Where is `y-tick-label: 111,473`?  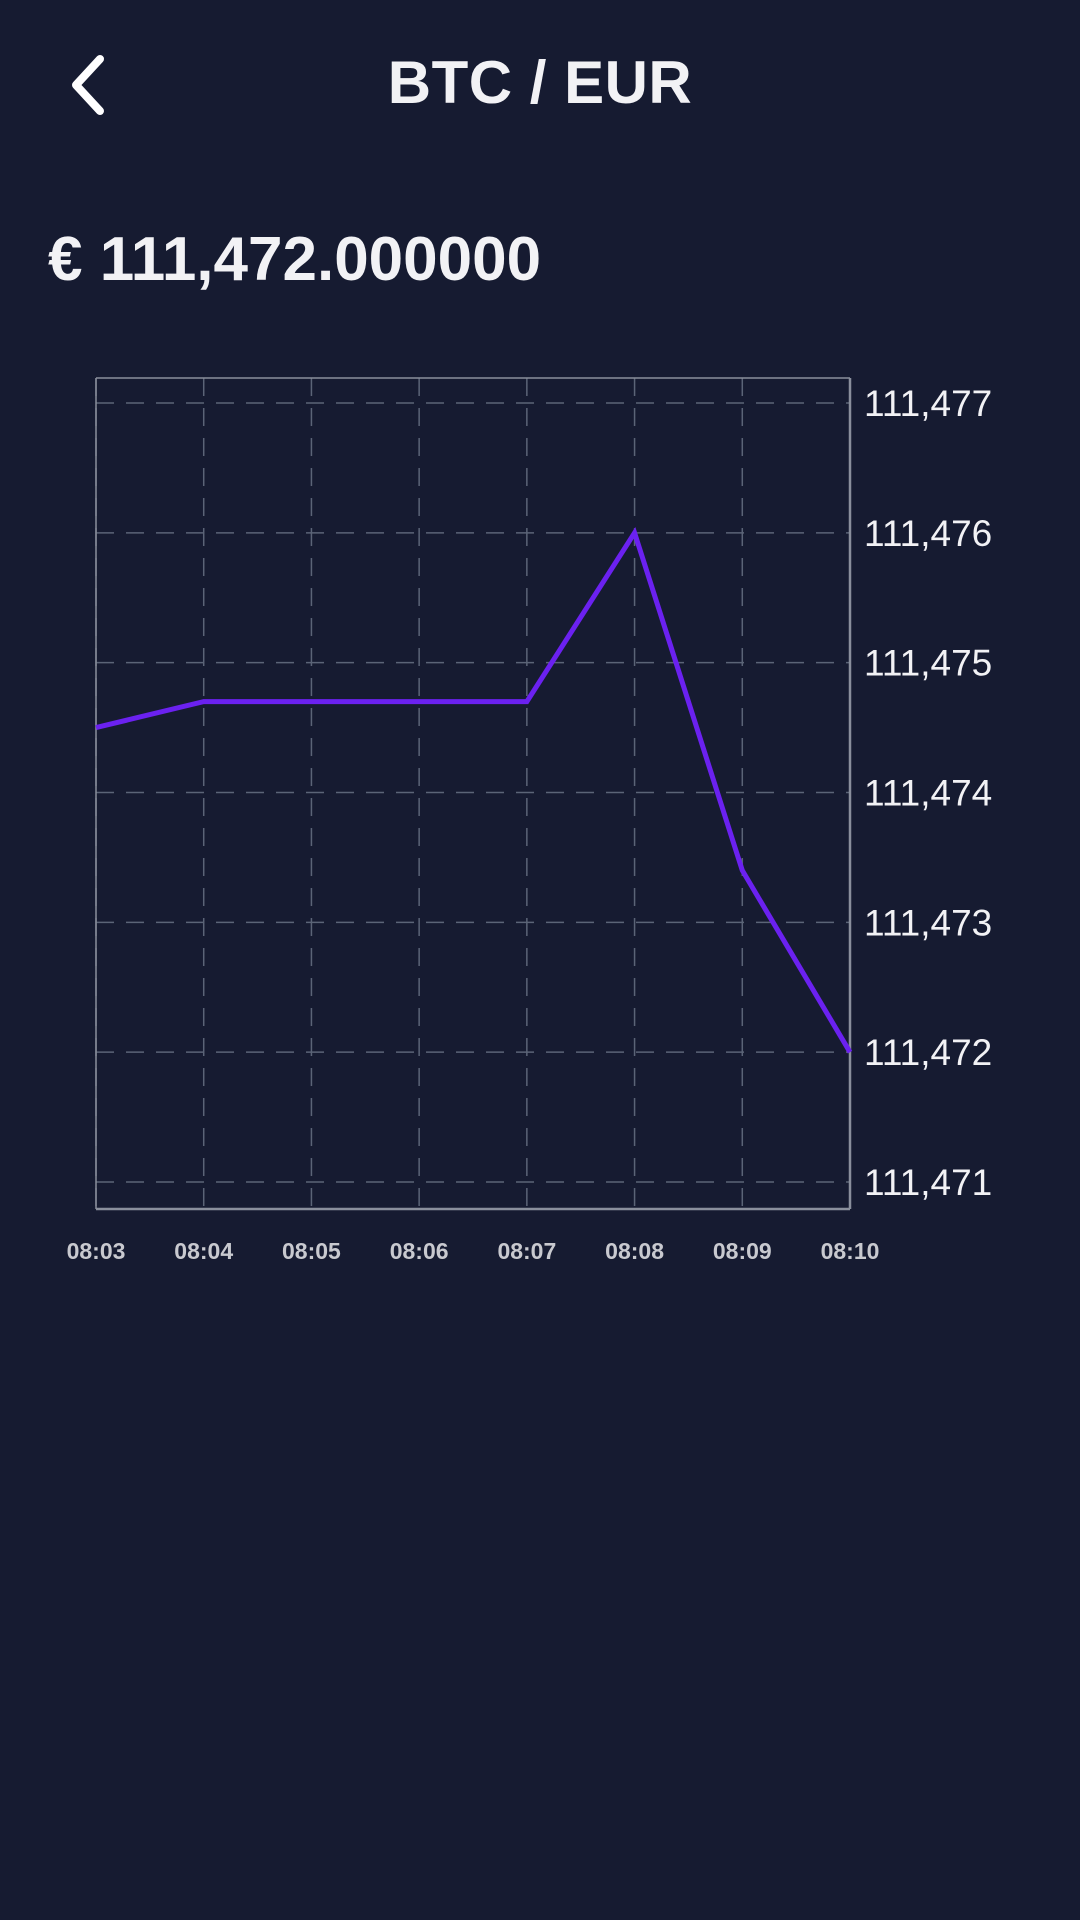
y-tick-label: 111,473 is located at coordinates (928, 922).